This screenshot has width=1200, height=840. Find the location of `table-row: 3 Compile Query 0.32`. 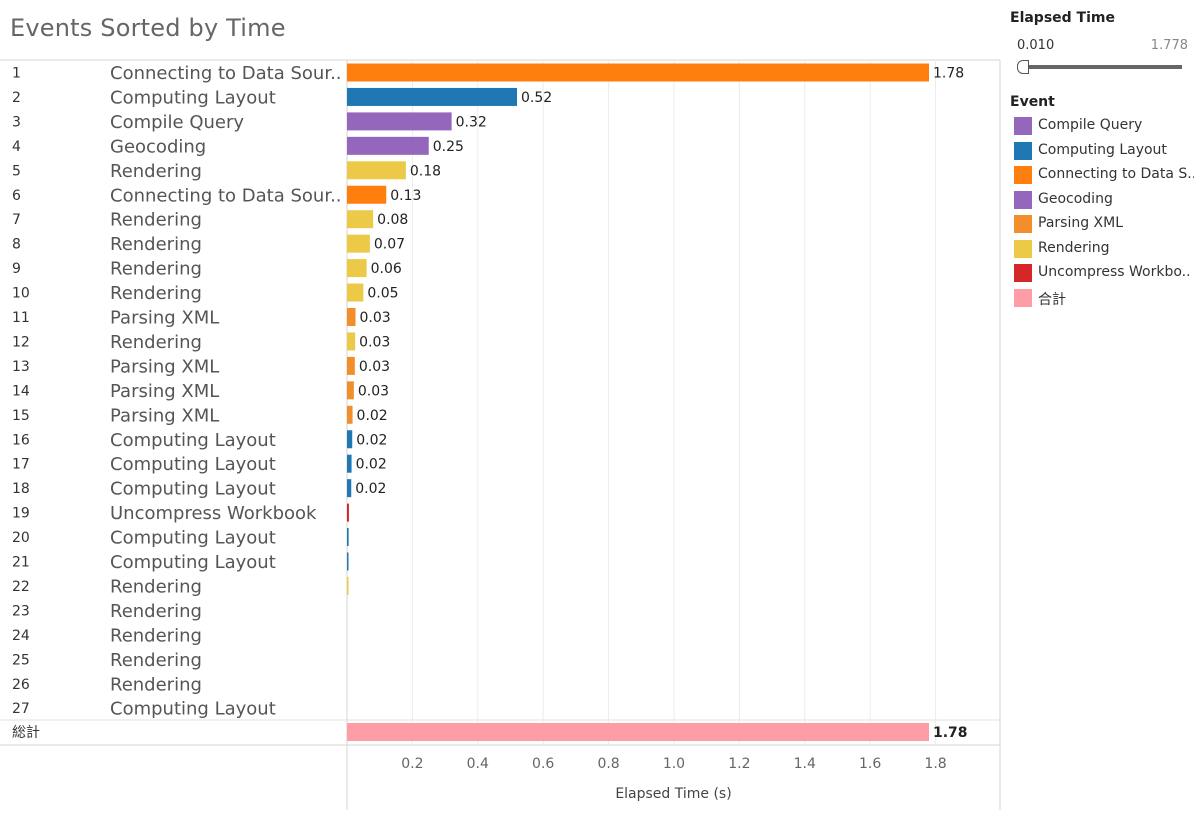

table-row: 3 Compile Query 0.32 is located at coordinates (249, 122).